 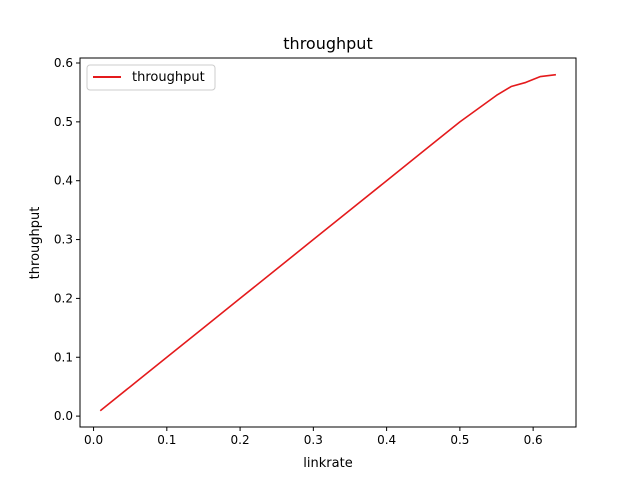 What do you see at coordinates (35, 243) in the screenshot?
I see `y-axis-label: throughput` at bounding box center [35, 243].